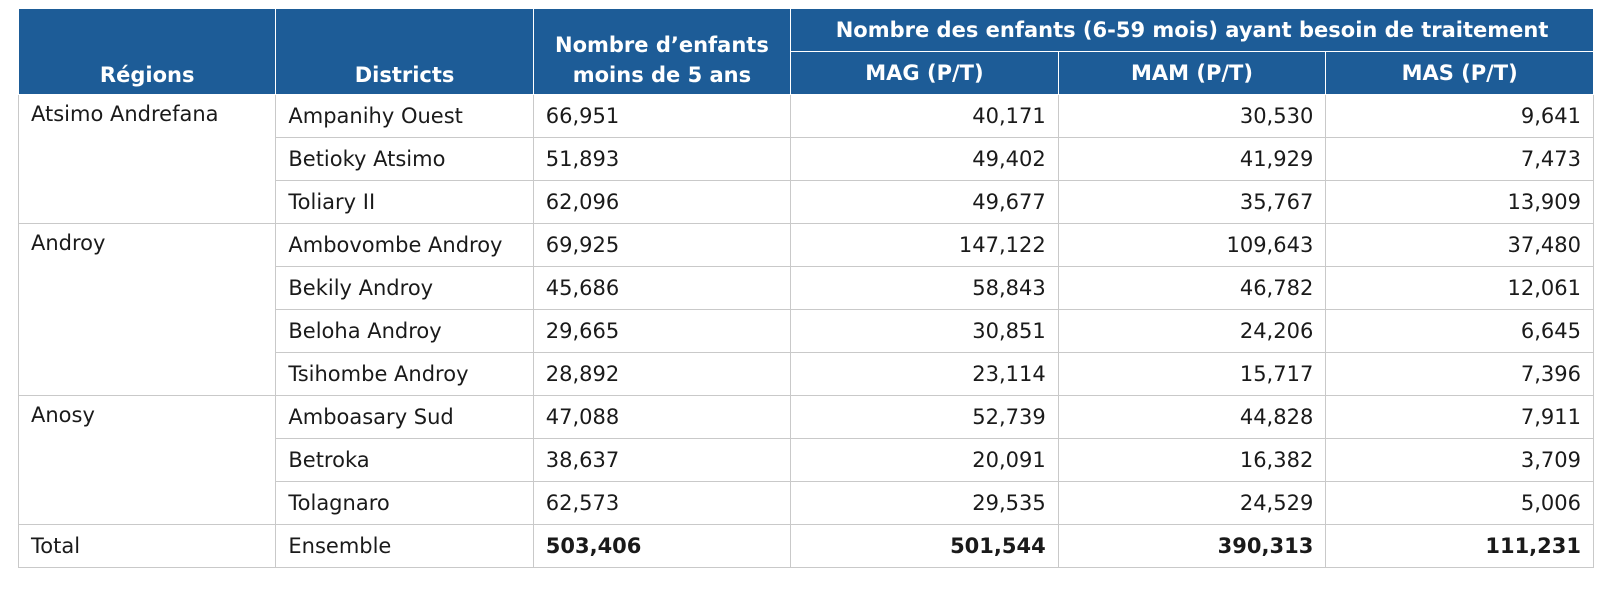  What do you see at coordinates (662, 116) in the screenshot?
I see `under5-cell: 66,951` at bounding box center [662, 116].